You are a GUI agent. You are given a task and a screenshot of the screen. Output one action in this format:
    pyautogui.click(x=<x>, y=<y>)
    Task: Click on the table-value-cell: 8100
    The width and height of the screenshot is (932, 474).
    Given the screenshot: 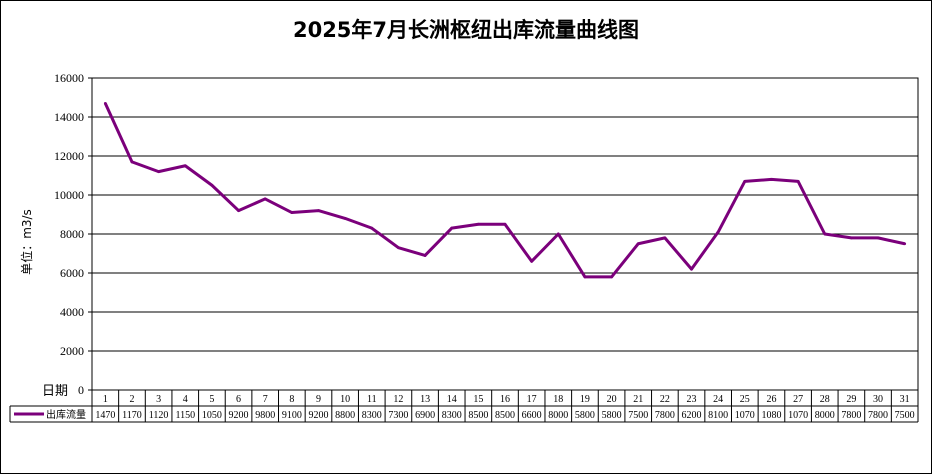 What is the action you would take?
    pyautogui.click(x=718, y=415)
    